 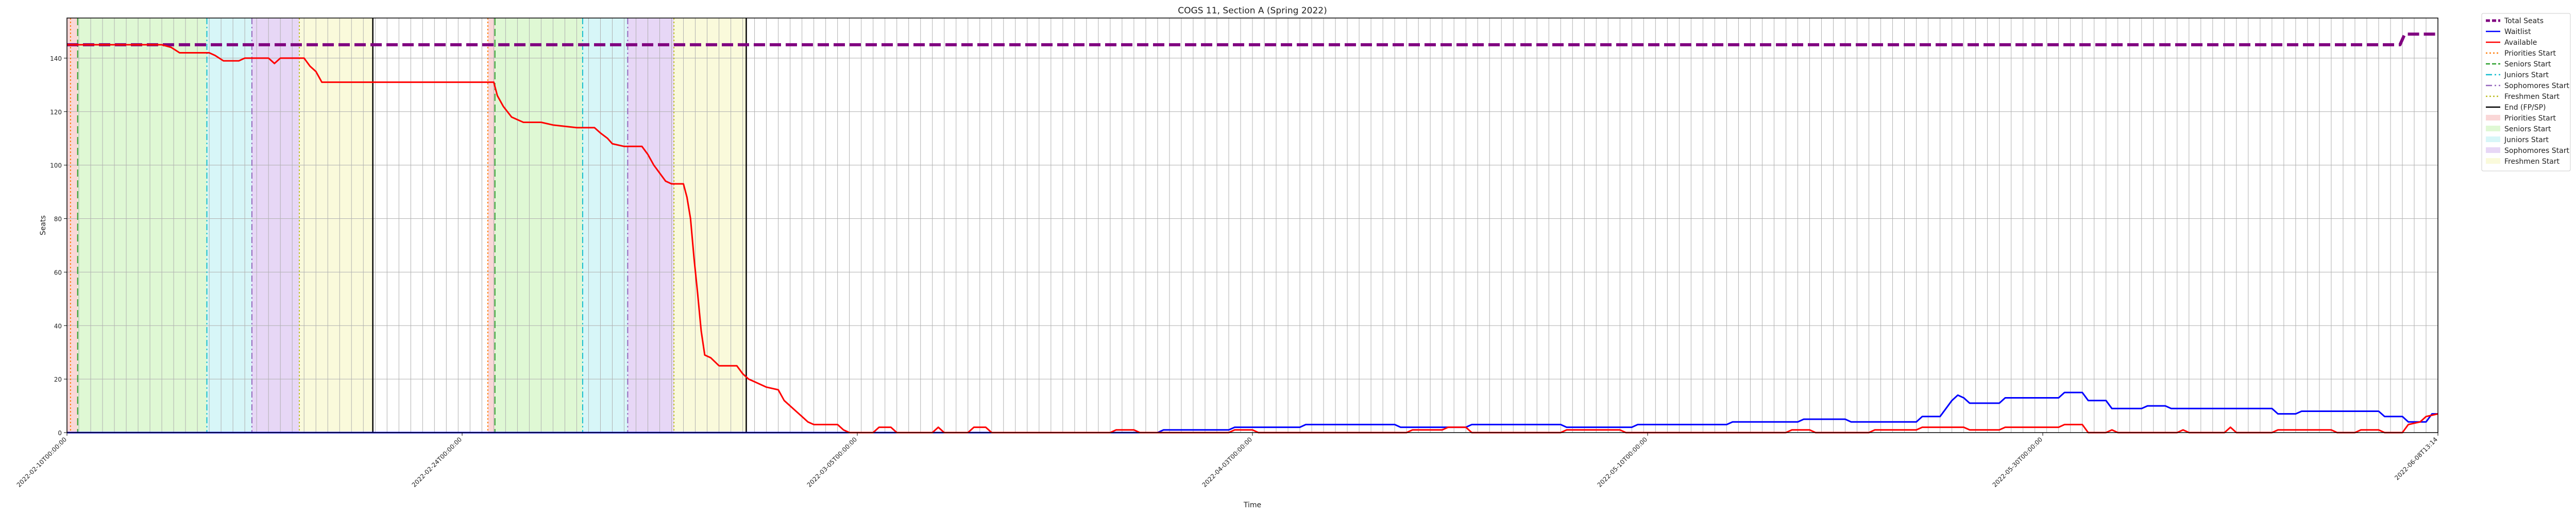 What do you see at coordinates (2525, 108) in the screenshot?
I see `legend-label-8: End (FP/SP)` at bounding box center [2525, 108].